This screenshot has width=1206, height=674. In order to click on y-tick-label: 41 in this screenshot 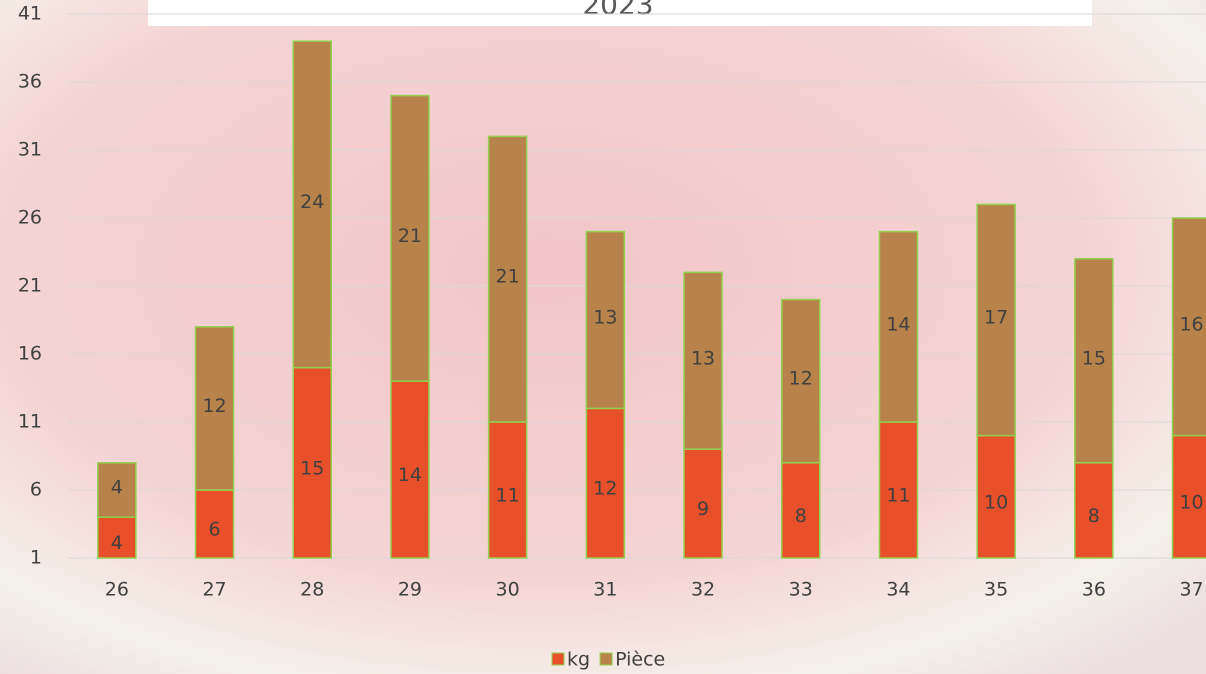, I will do `click(30, 14)`.